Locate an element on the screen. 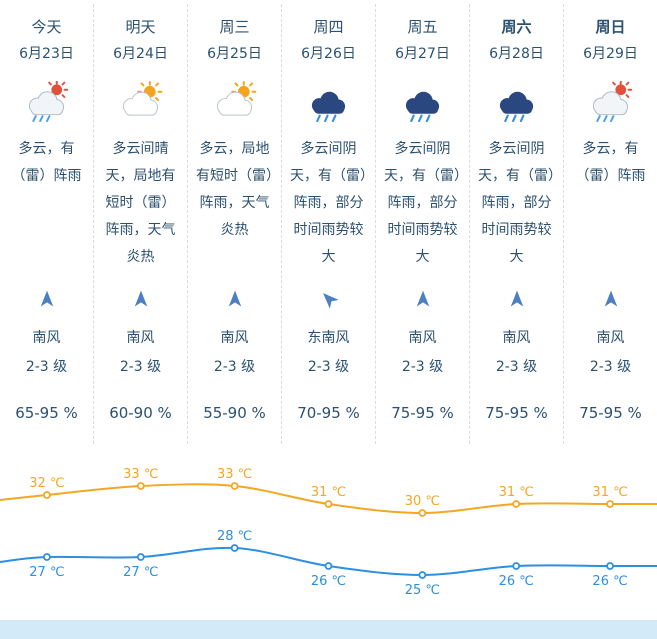  humidity-range: 70-95 % is located at coordinates (328, 413).